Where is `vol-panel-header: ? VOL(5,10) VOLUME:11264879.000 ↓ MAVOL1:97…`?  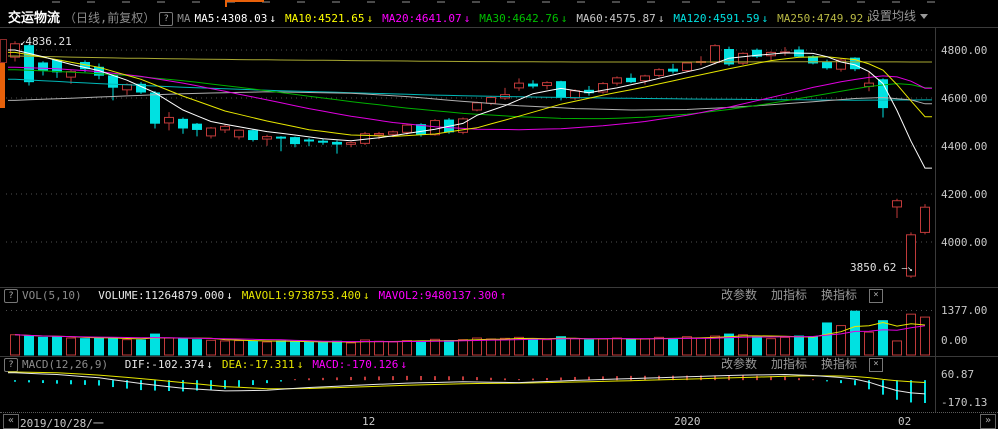
vol-panel-header: ? VOL(5,10) VOLUME:11264879.000 ↓ MAVOL1:97… is located at coordinates (467, 295).